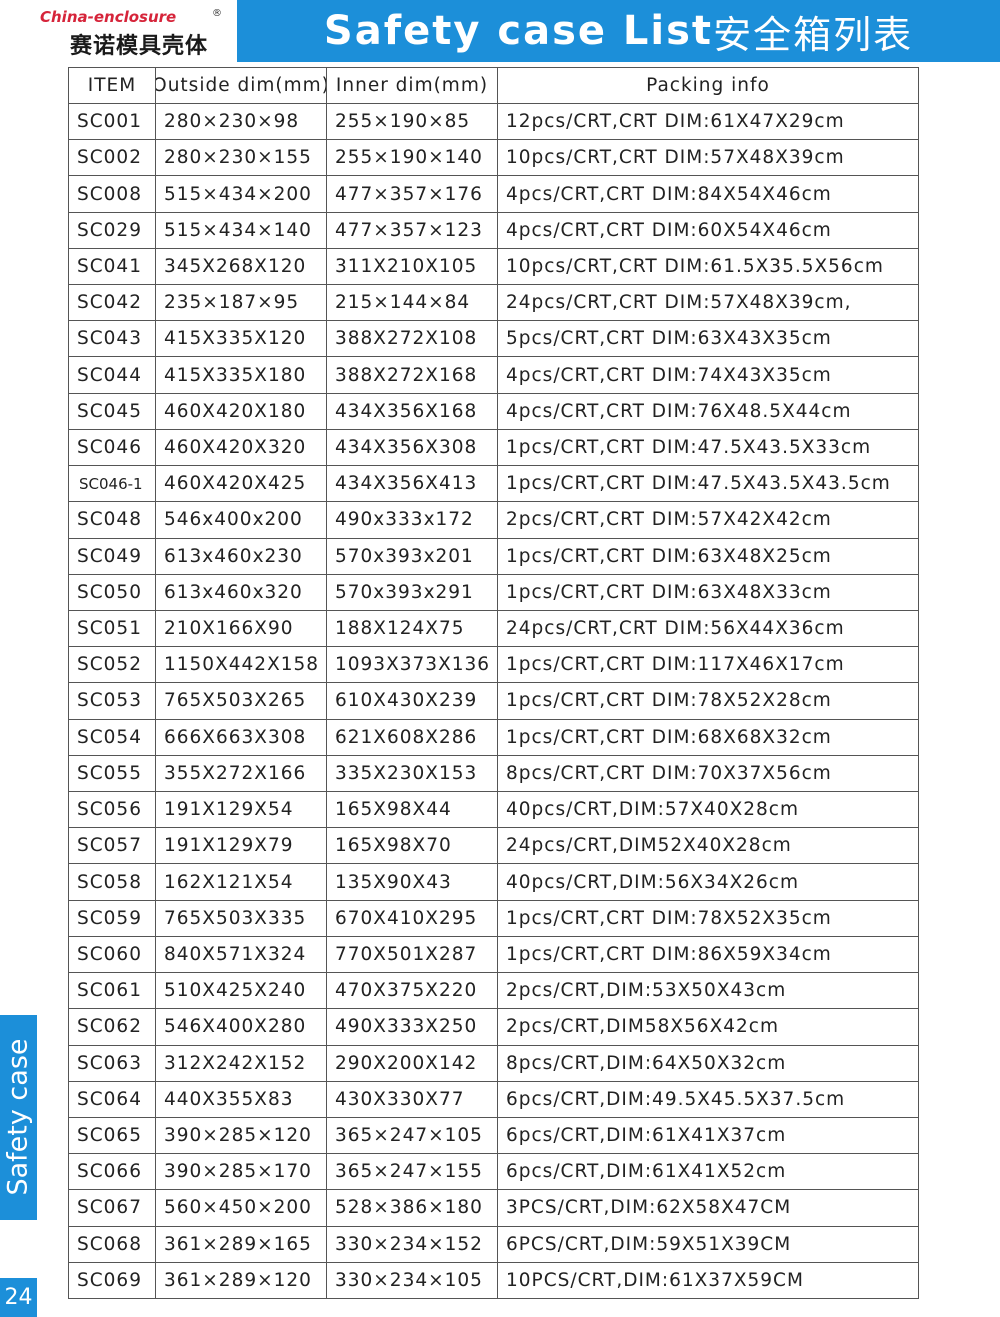  Describe the element at coordinates (412, 737) in the screenshot. I see `table-cell: 621X608X286` at that location.